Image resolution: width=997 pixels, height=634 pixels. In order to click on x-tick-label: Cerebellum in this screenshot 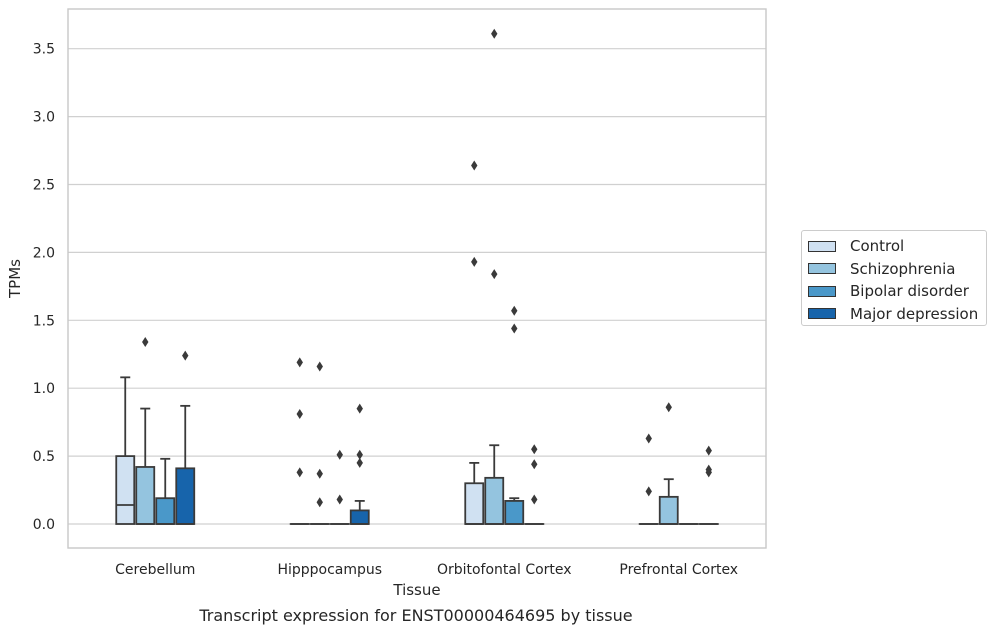, I will do `click(155, 570)`.